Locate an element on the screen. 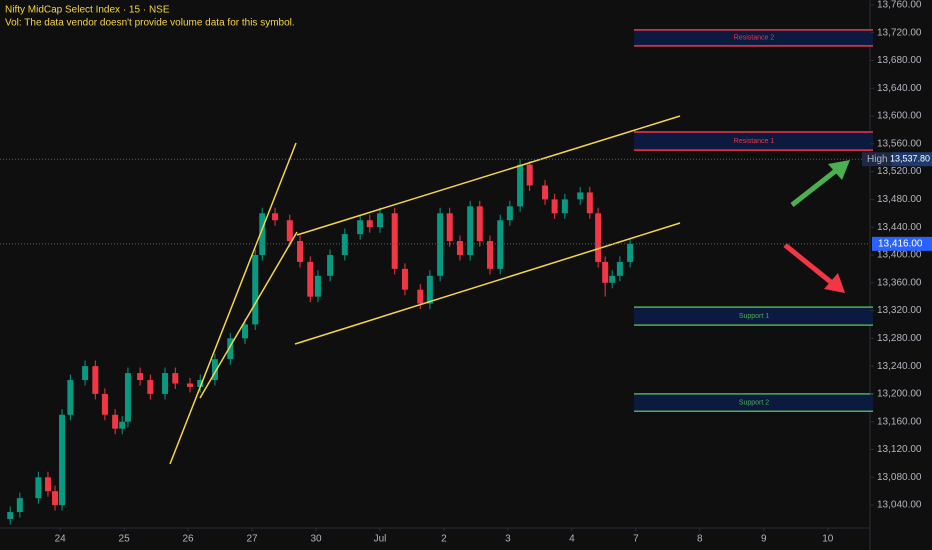 Image resolution: width=932 pixels, height=550 pixels. x-tick-label: 27 is located at coordinates (252, 539).